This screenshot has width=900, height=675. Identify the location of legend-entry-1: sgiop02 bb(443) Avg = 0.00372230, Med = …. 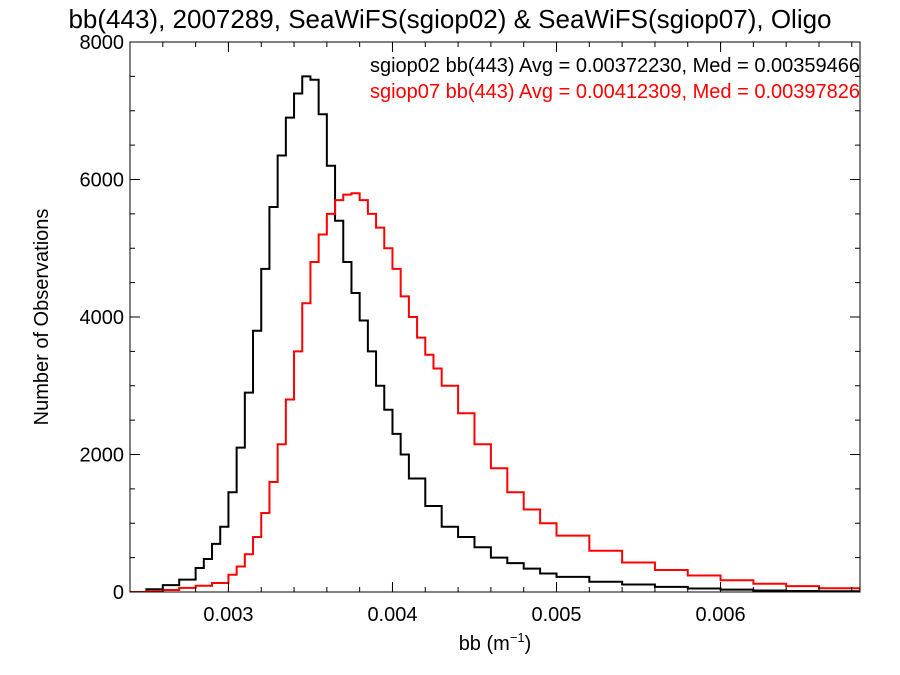
(615, 66).